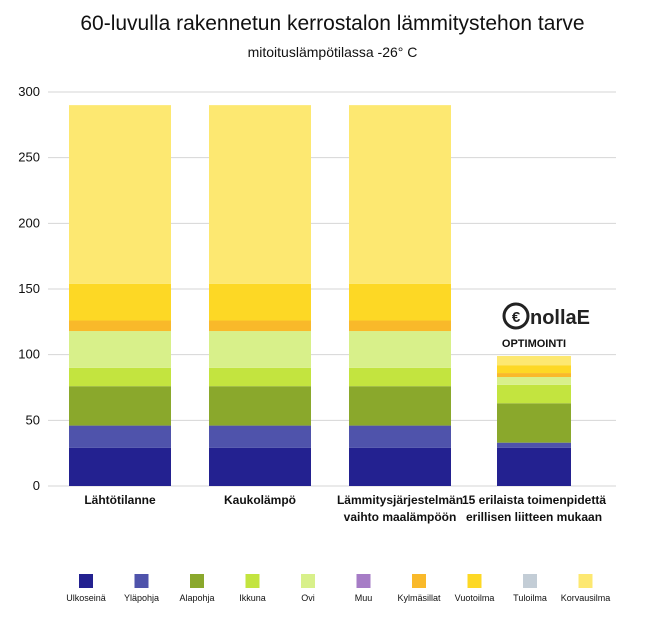 Image resolution: width=665 pixels, height=628 pixels. Describe the element at coordinates (29, 91) in the screenshot. I see `y-tick-label: 300` at that location.